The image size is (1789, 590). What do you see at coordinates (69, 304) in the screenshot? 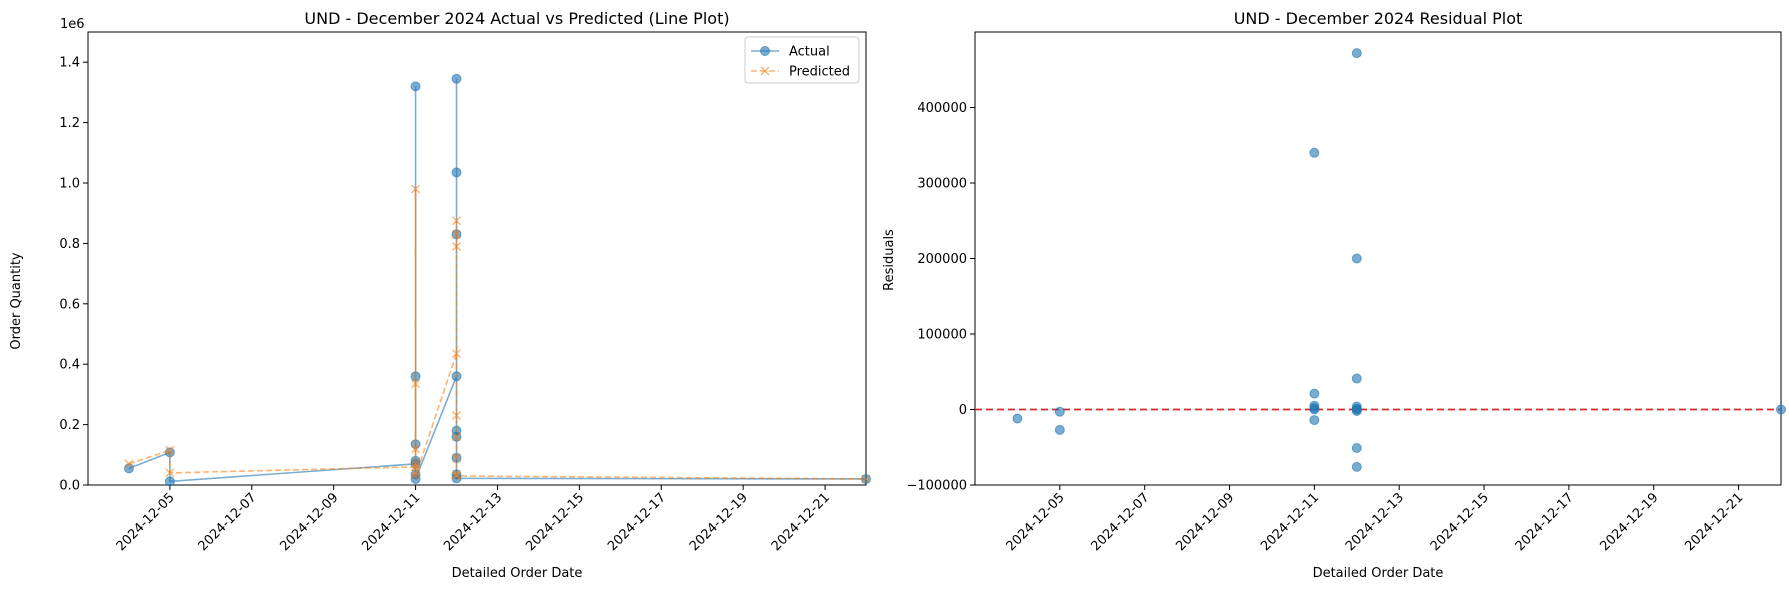
I see `y-tick-label: 0.6` at bounding box center [69, 304].